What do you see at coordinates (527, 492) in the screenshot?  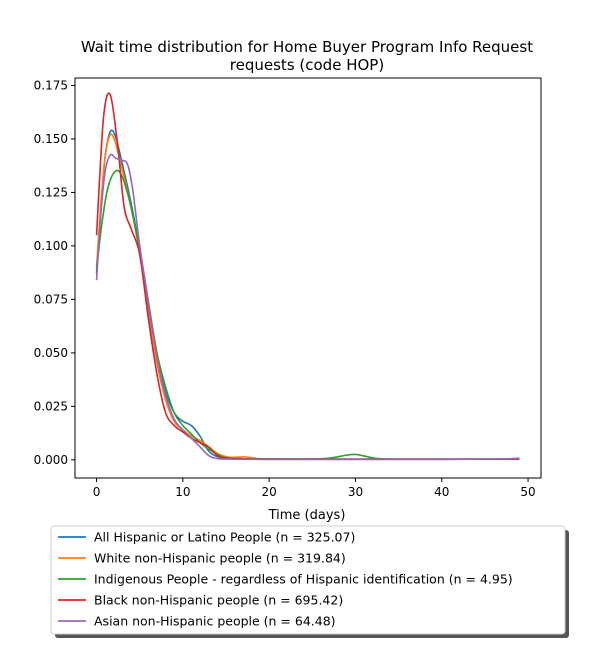 I see `x-tick-label: 50` at bounding box center [527, 492].